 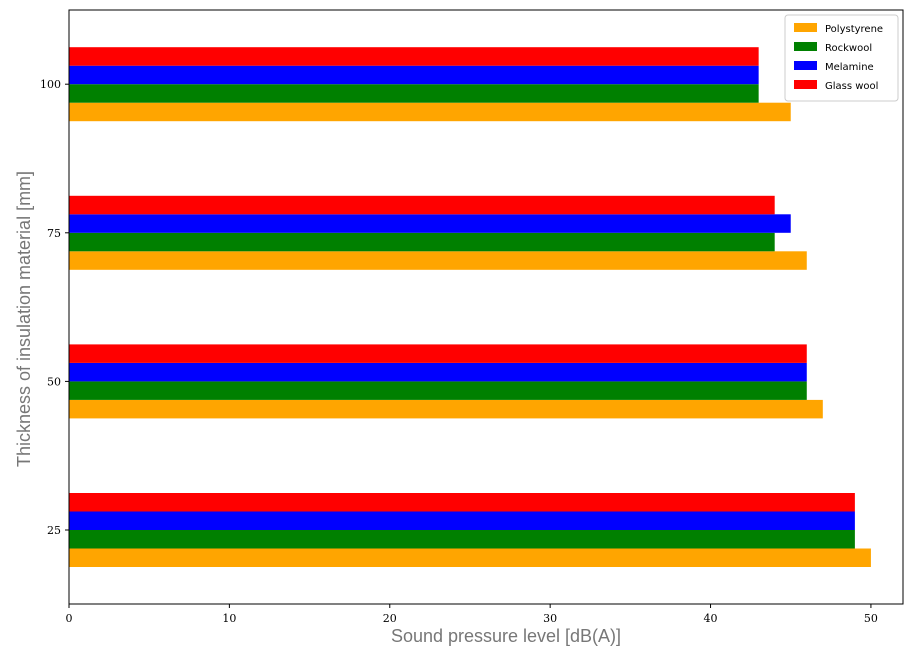 I want to click on y-tick-label: 75, so click(x=54, y=233).